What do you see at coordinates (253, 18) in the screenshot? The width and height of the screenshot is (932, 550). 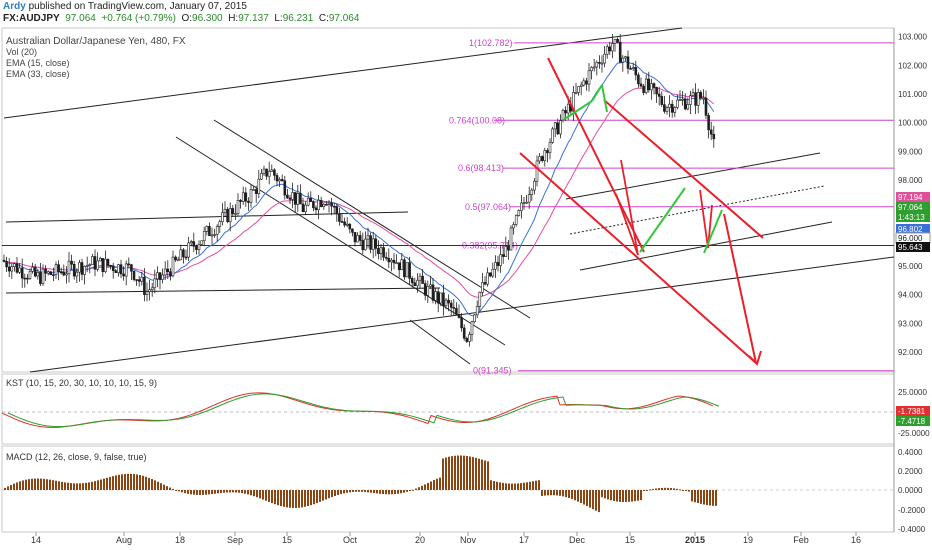 I see `high-value: 97.137` at bounding box center [253, 18].